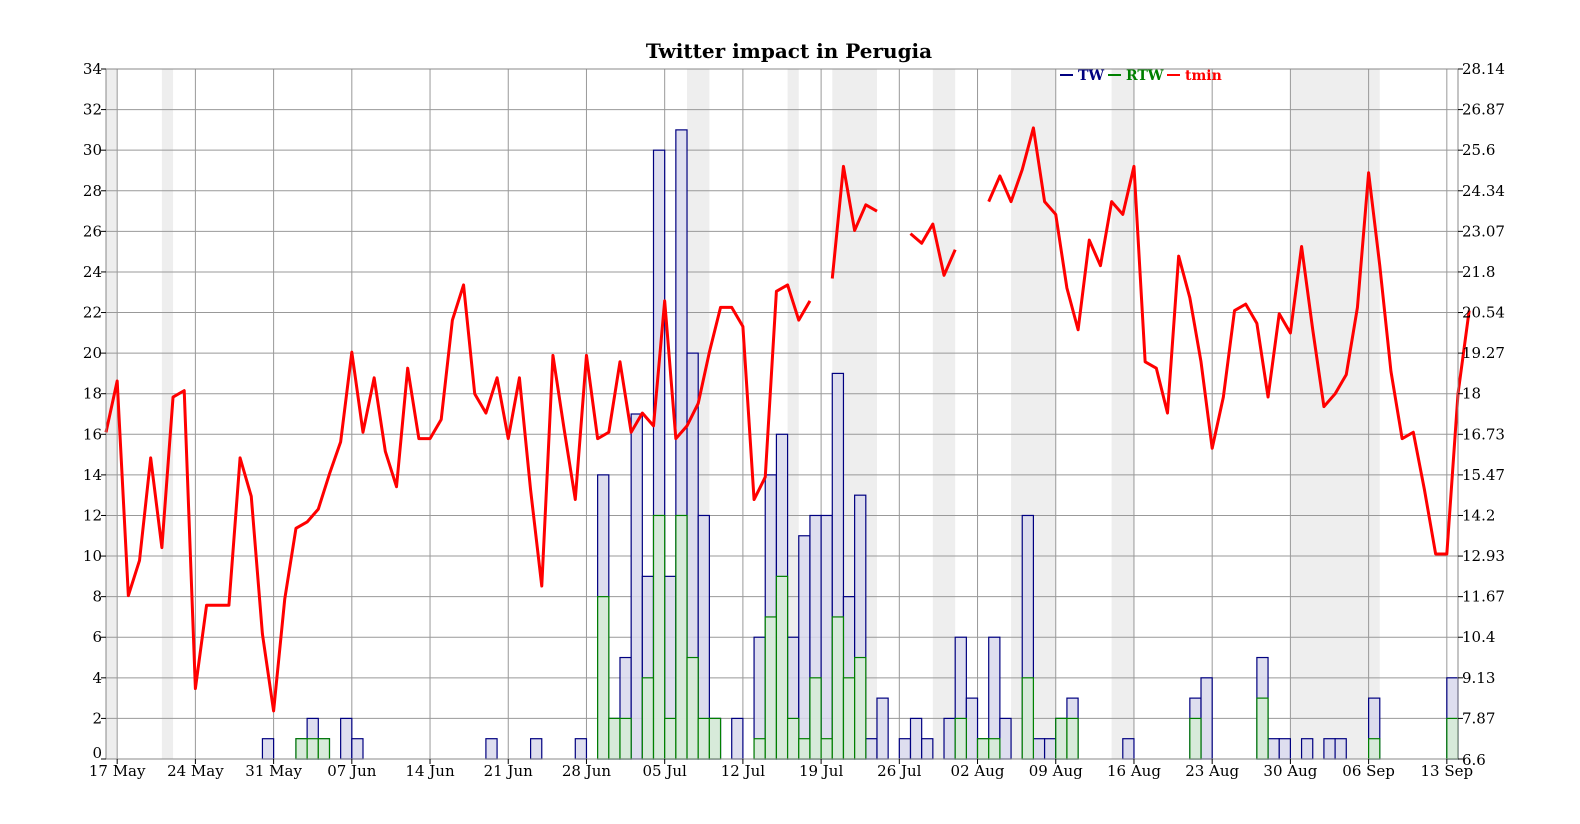 The image size is (1580, 824). I want to click on legend-label-tmin: tmin, so click(1203, 76).